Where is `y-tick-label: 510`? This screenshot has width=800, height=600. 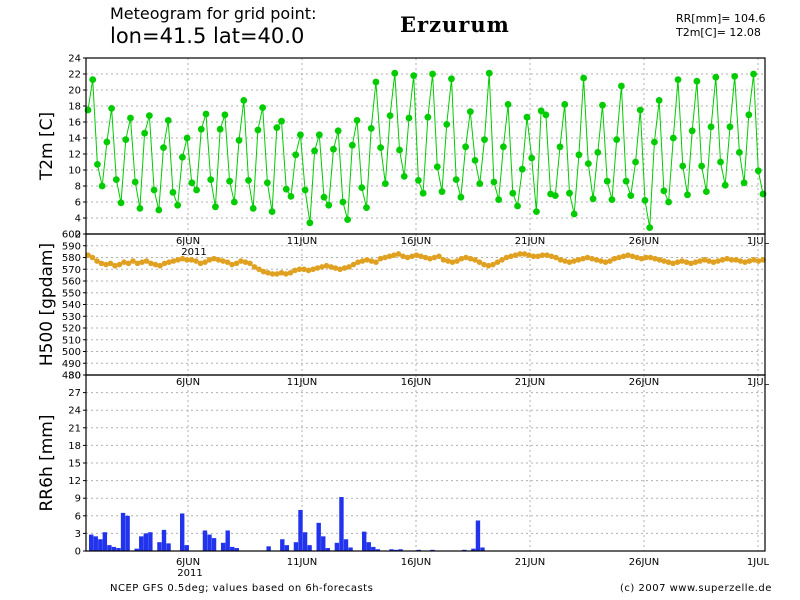 y-tick-label: 510 is located at coordinates (71, 340).